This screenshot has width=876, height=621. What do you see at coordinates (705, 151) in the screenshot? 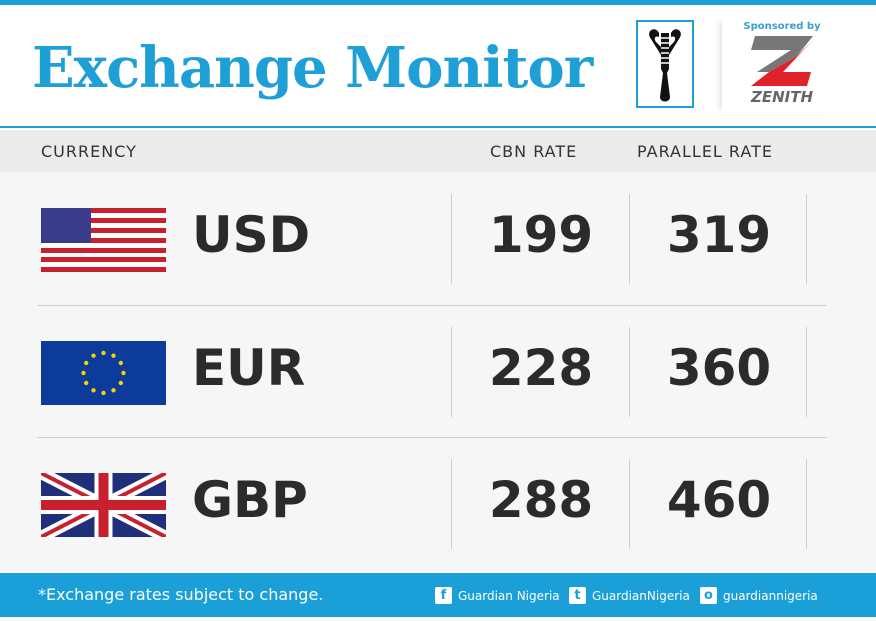
I see `col-parallel-rate: PARALLEL RATE` at bounding box center [705, 151].